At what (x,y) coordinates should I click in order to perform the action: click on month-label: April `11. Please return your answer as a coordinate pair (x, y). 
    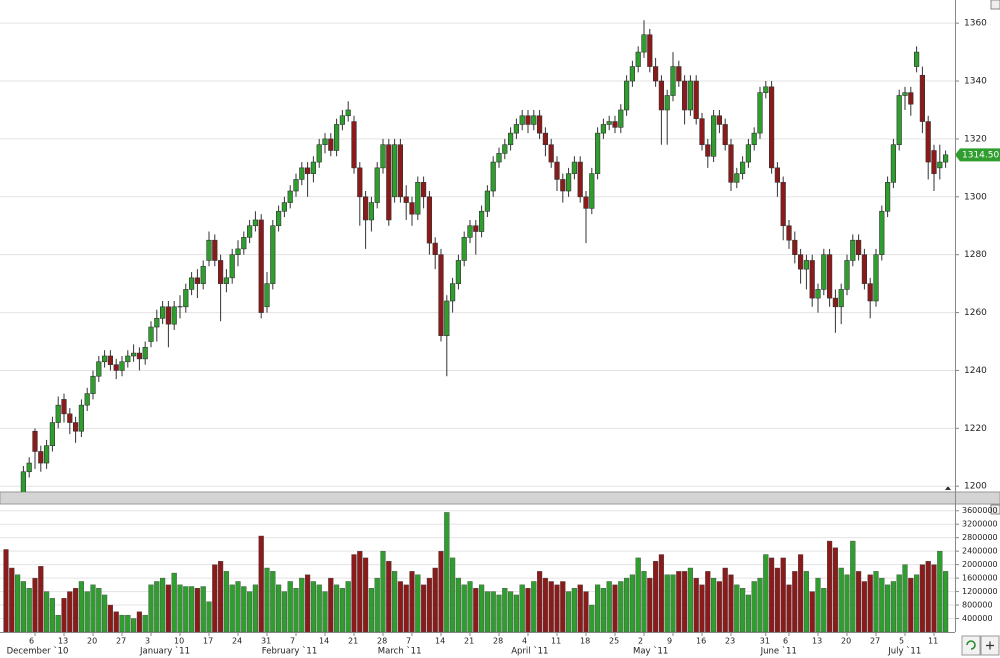
    Looking at the image, I should click on (529, 651).